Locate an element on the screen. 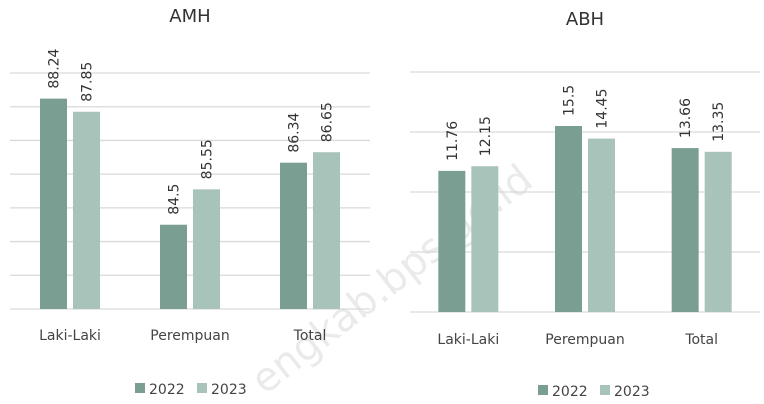  data-label: 86.65 is located at coordinates (328, 122).